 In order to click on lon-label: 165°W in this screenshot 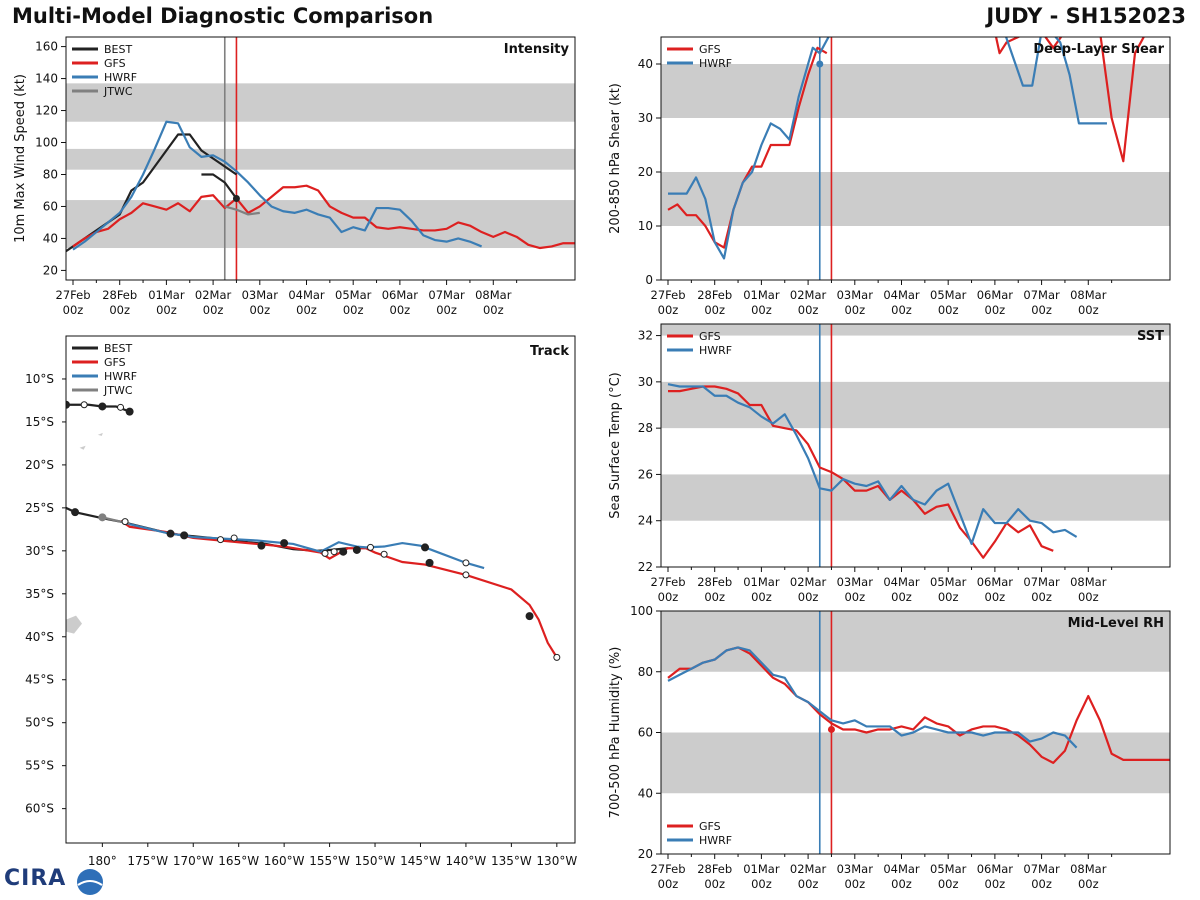, I will do `click(238, 861)`.